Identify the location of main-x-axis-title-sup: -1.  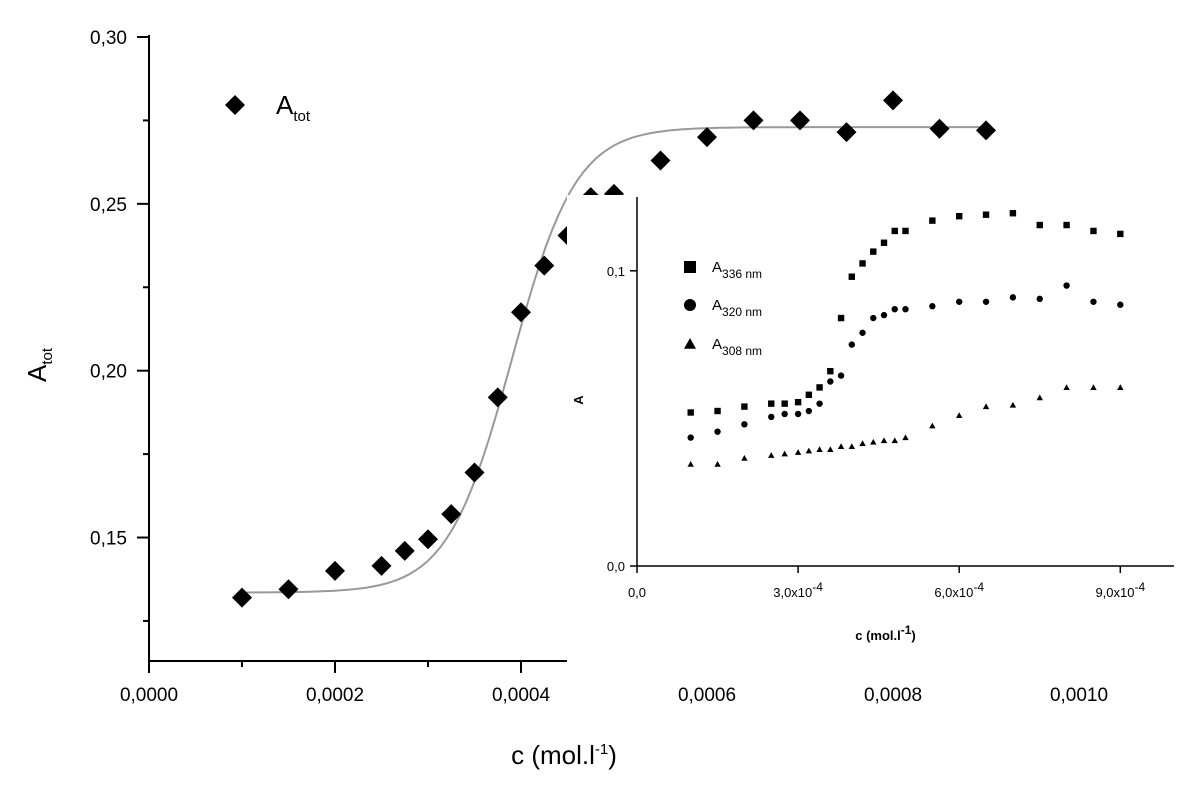
(601, 749).